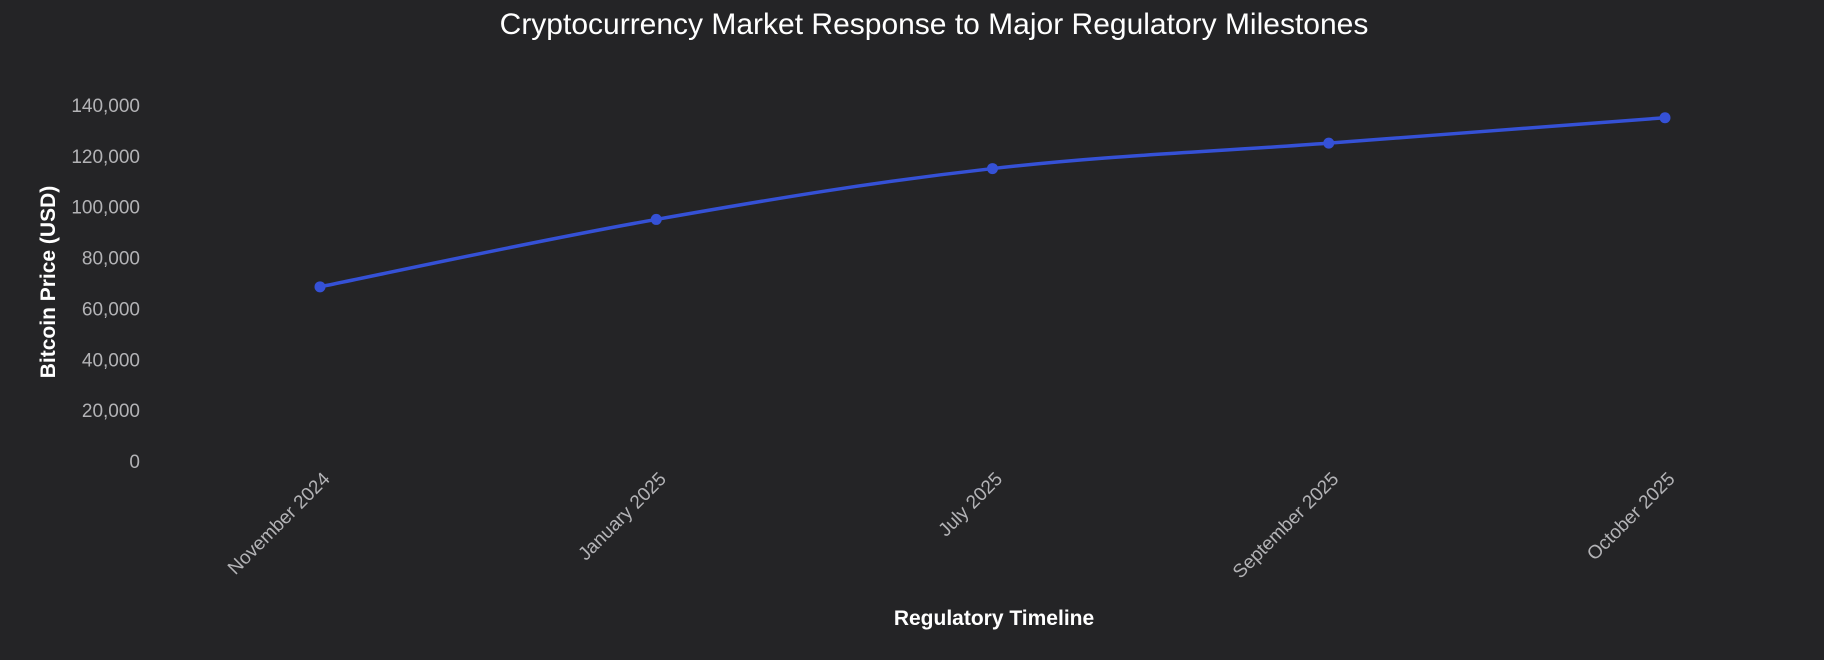 The height and width of the screenshot is (660, 1824). Describe the element at coordinates (105, 157) in the screenshot. I see `y-tick-label: 120,000` at that location.